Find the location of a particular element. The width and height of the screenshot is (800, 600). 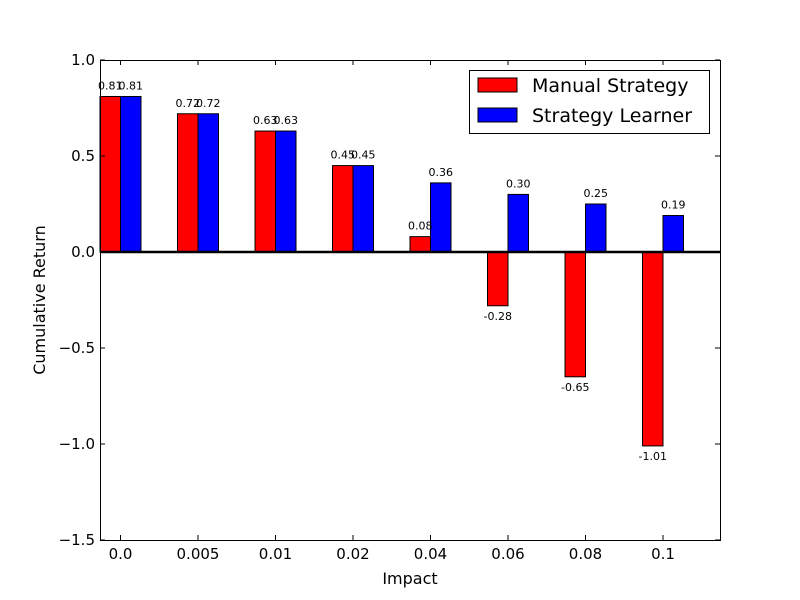

data-label: 0.25 is located at coordinates (596, 193).